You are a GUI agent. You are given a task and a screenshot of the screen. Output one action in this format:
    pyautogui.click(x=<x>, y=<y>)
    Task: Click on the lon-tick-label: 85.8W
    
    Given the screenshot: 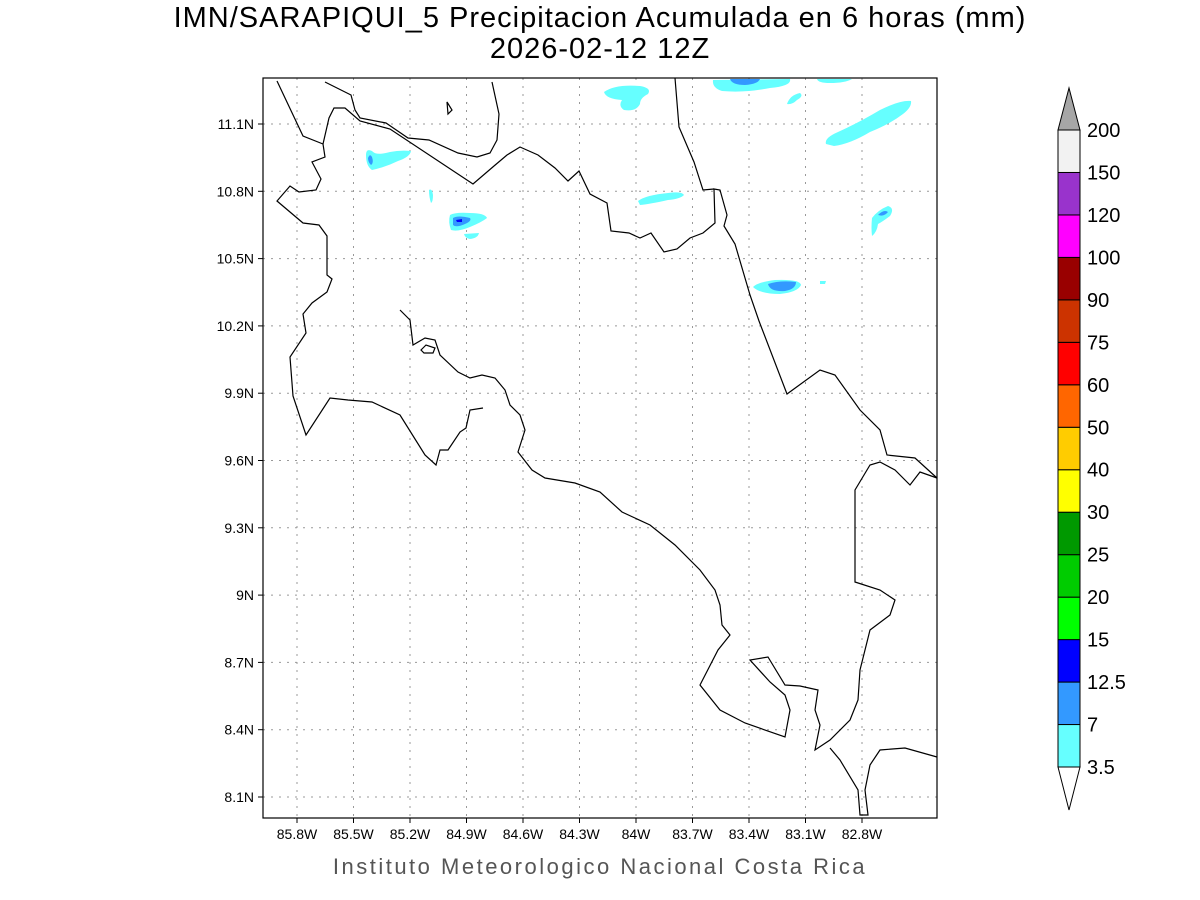 What is the action you would take?
    pyautogui.click(x=297, y=834)
    